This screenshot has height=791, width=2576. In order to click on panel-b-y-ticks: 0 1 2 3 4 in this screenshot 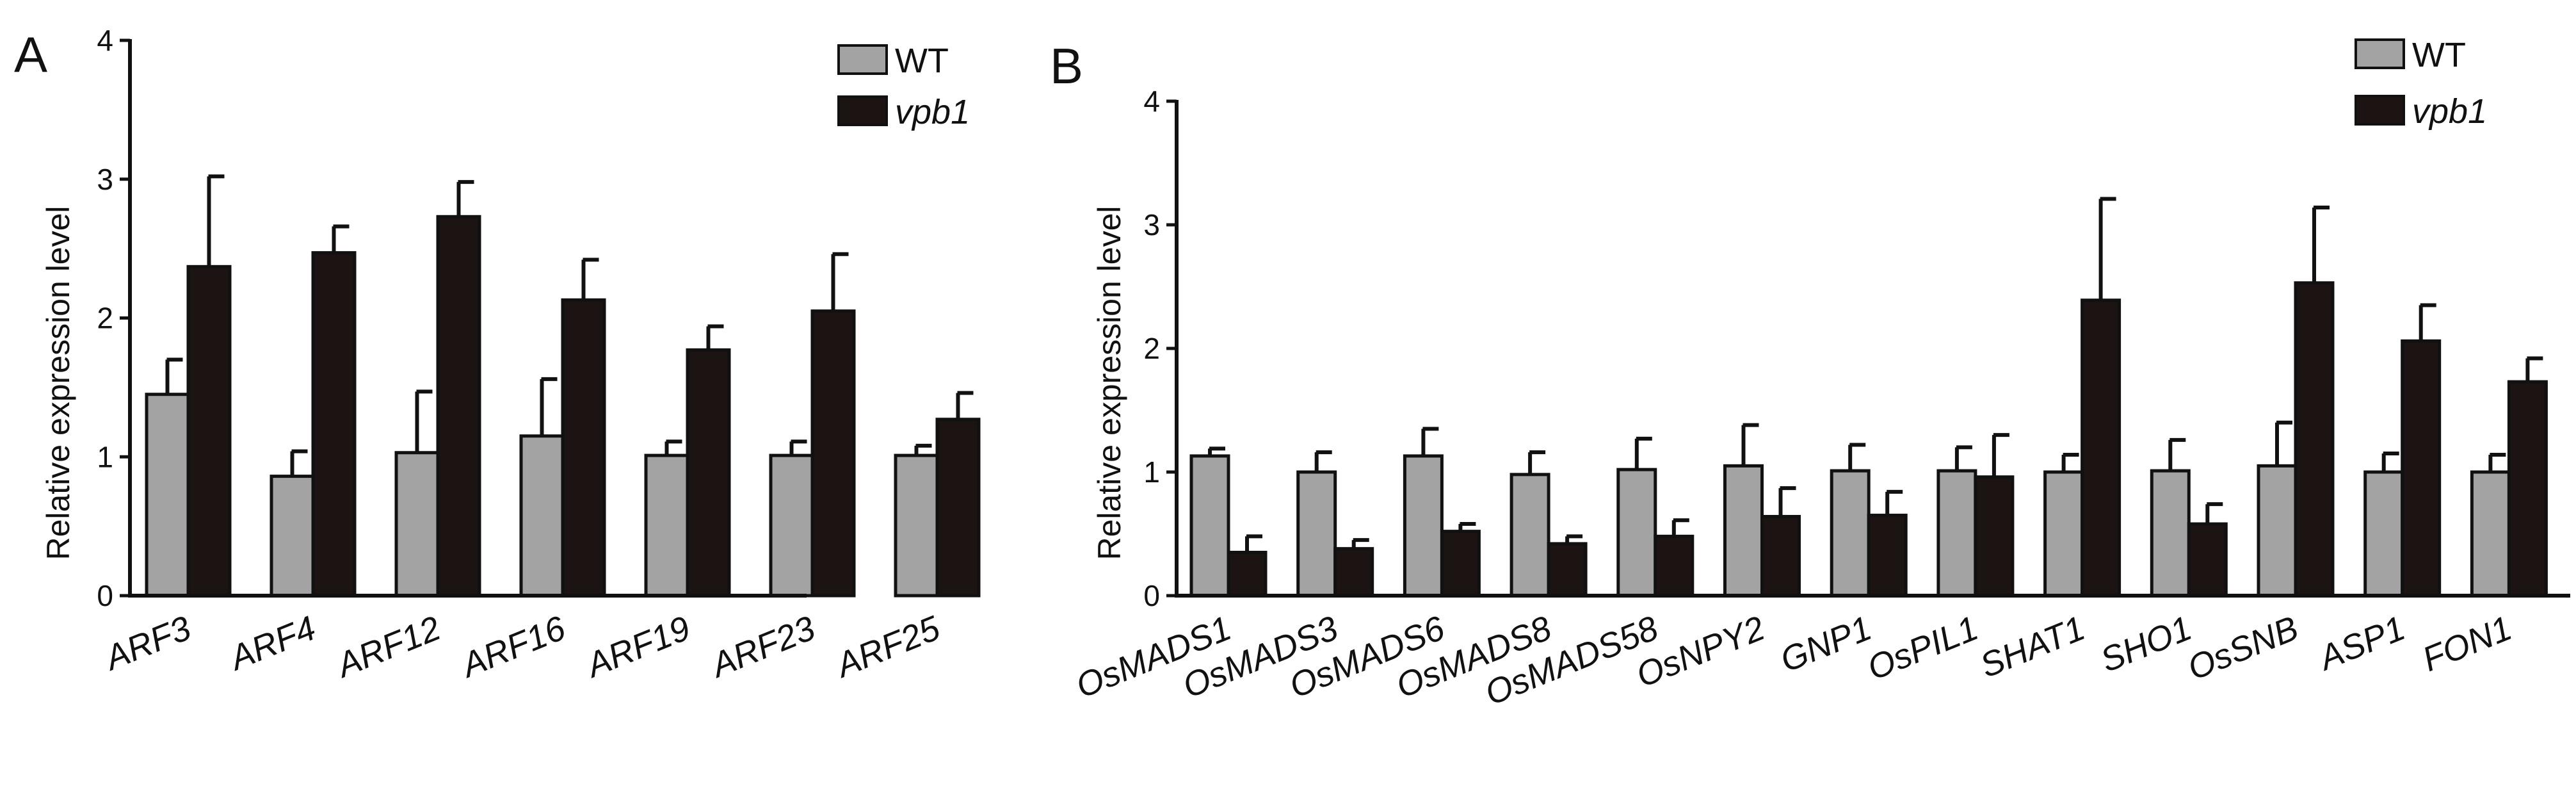, I will do `click(1160, 348)`.